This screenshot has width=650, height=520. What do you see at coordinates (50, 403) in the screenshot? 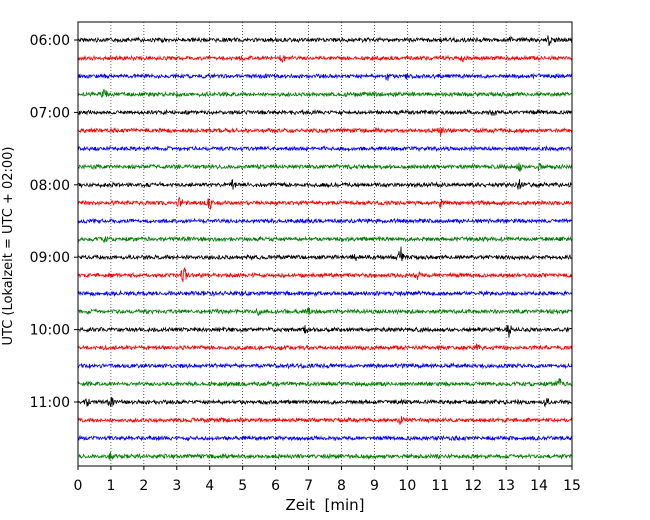
I see `y-tick-label: 11:00` at bounding box center [50, 403].